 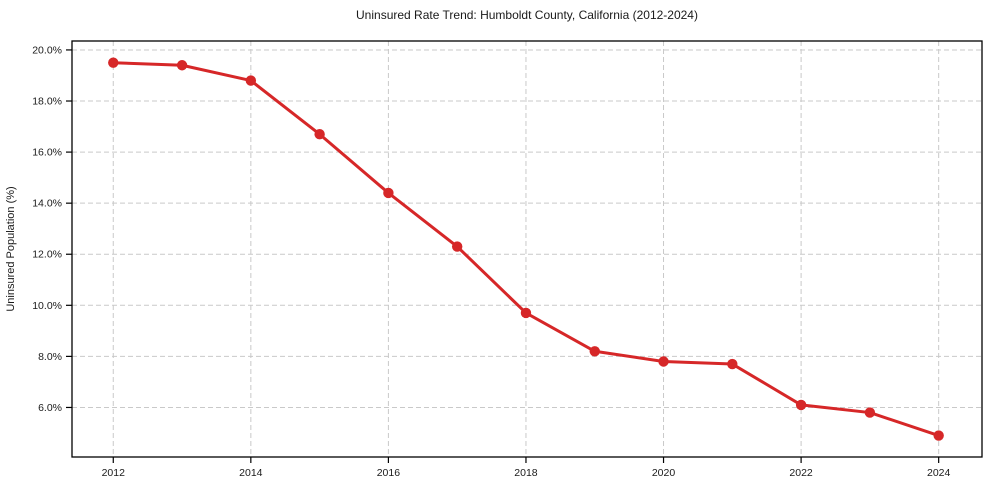 What do you see at coordinates (47, 102) in the screenshot?
I see `y-tick-label: 18.0%` at bounding box center [47, 102].